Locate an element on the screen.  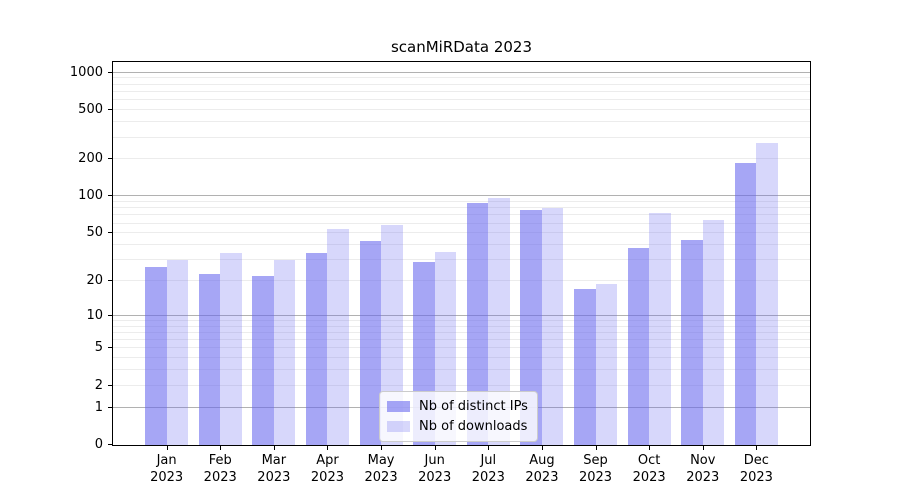
bar-sep-distinct-ips is located at coordinates (585, 367).